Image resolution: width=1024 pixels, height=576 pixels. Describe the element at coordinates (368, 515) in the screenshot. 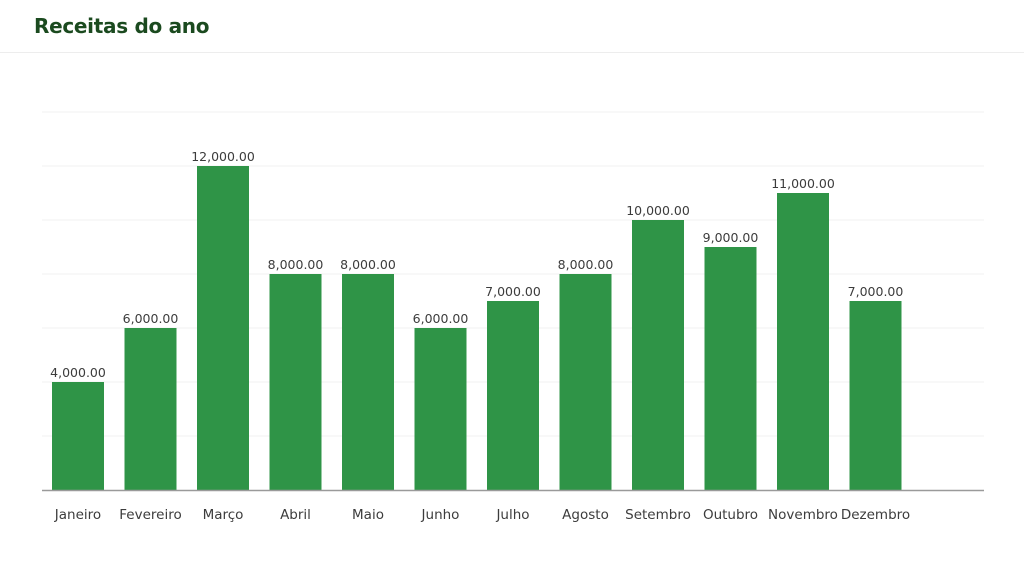

I see `x-tick-label: Maio` at that location.